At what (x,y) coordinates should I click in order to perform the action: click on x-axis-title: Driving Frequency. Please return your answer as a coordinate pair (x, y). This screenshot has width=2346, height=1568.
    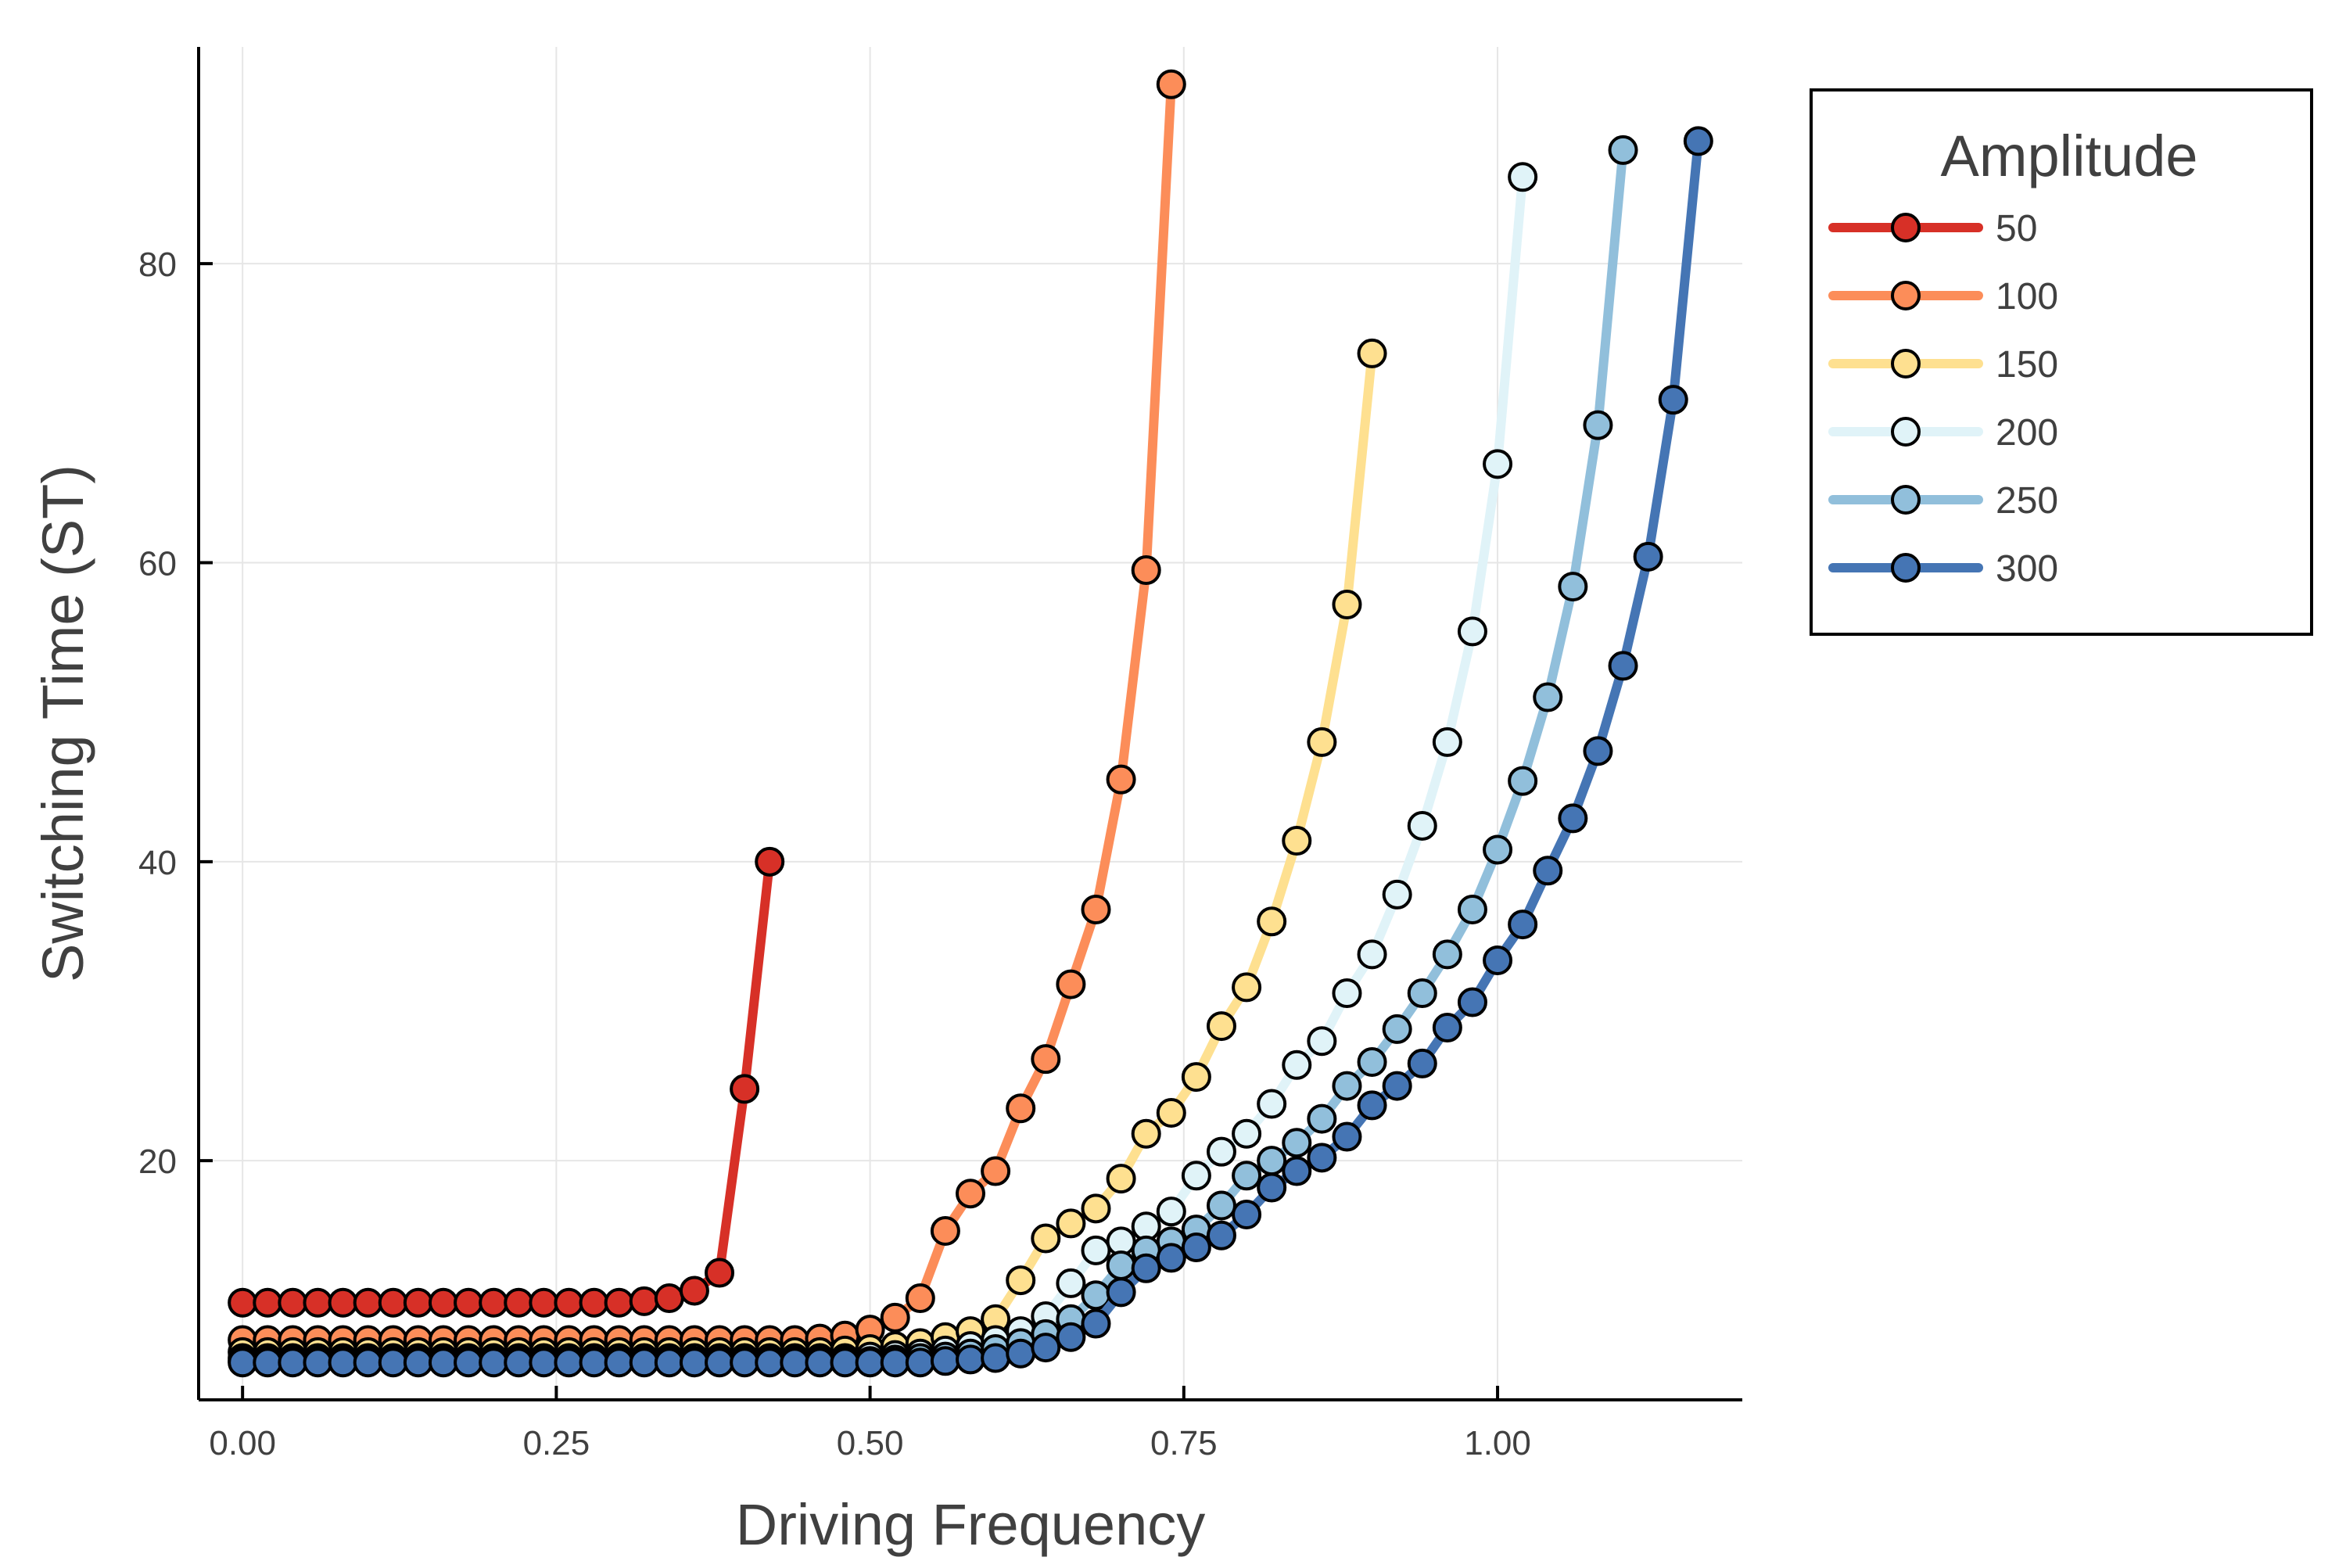
    Looking at the image, I should click on (971, 1524).